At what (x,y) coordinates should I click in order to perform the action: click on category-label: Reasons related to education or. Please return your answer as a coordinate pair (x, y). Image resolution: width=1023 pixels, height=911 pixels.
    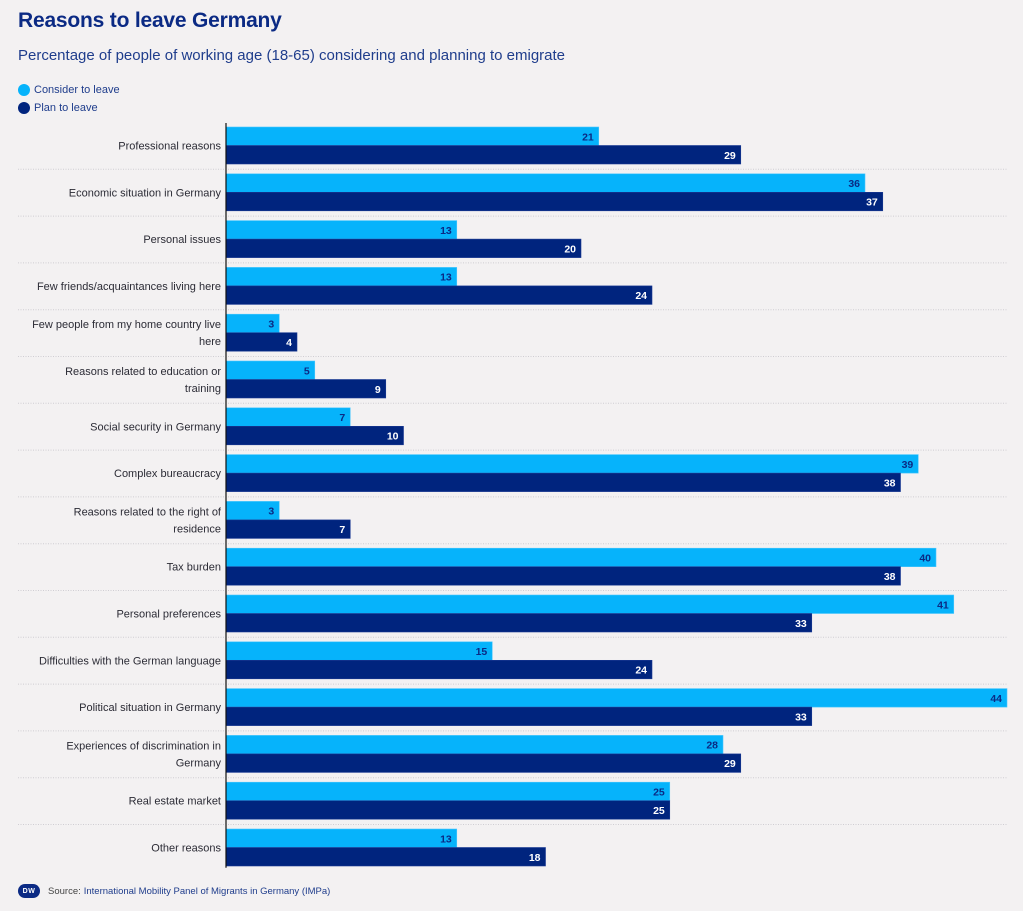
    Looking at the image, I should click on (143, 372).